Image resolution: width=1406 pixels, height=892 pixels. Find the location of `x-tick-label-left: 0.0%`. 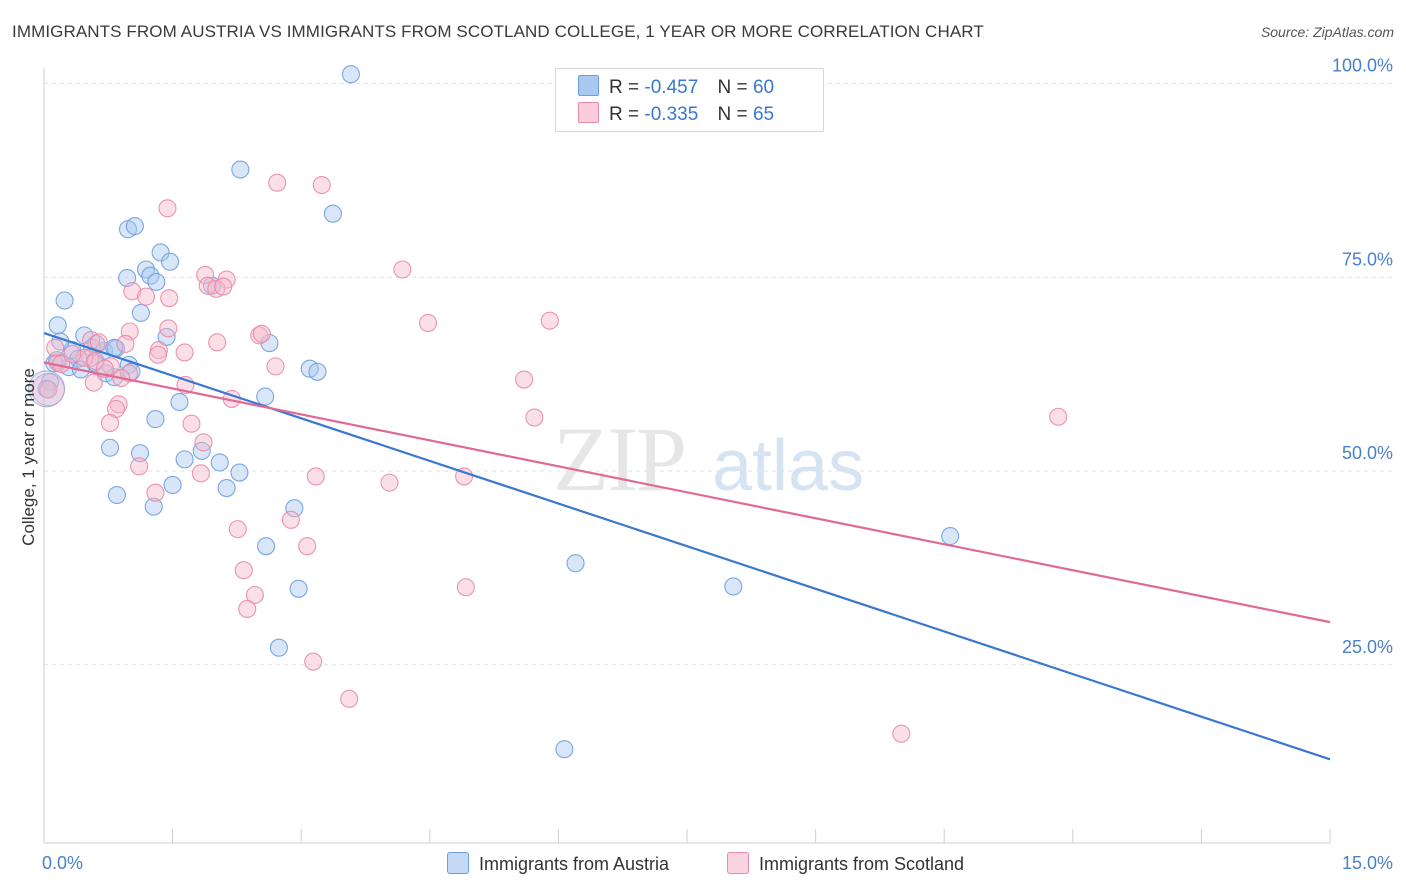

x-tick-label-left: 0.0% is located at coordinates (62, 863).